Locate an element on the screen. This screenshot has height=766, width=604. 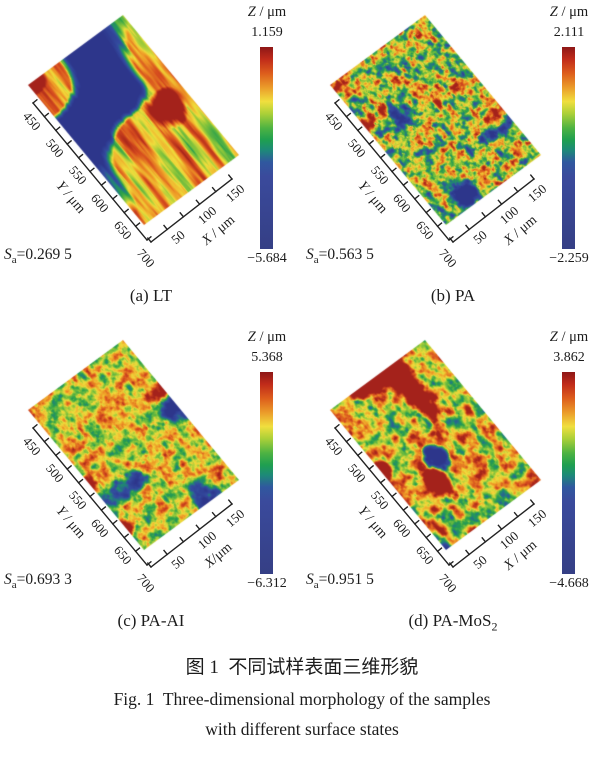
colorbar-max-value: 1.159 is located at coordinates (267, 32).